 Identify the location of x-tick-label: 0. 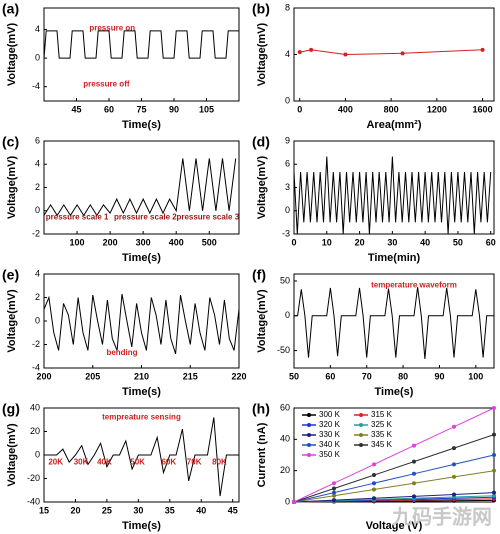
(293, 242).